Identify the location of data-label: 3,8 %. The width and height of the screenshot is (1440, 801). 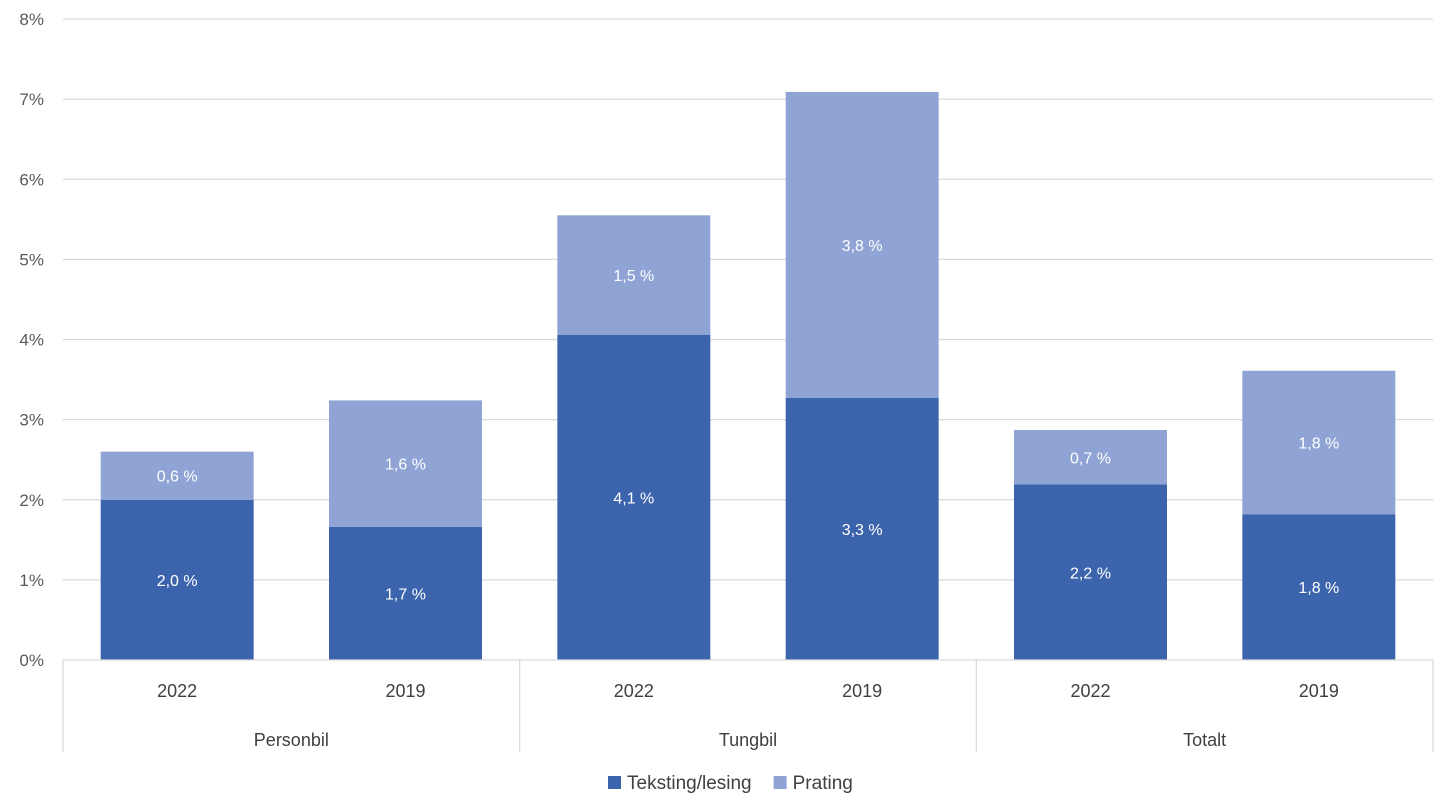
(862, 246).